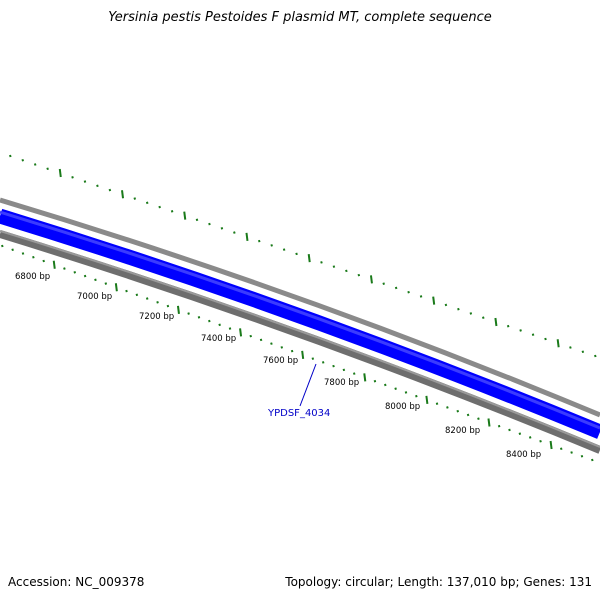 This screenshot has height=600, width=600. I want to click on accession-text: Accession: NC_009378, so click(76, 582).